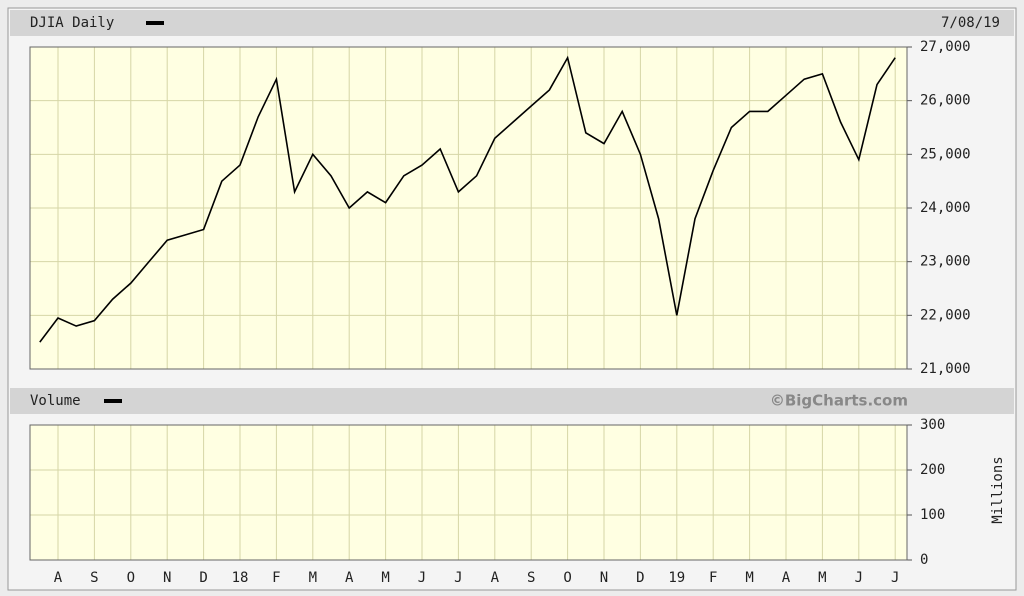  I want to click on y-tick-label: 25,000, so click(945, 154).